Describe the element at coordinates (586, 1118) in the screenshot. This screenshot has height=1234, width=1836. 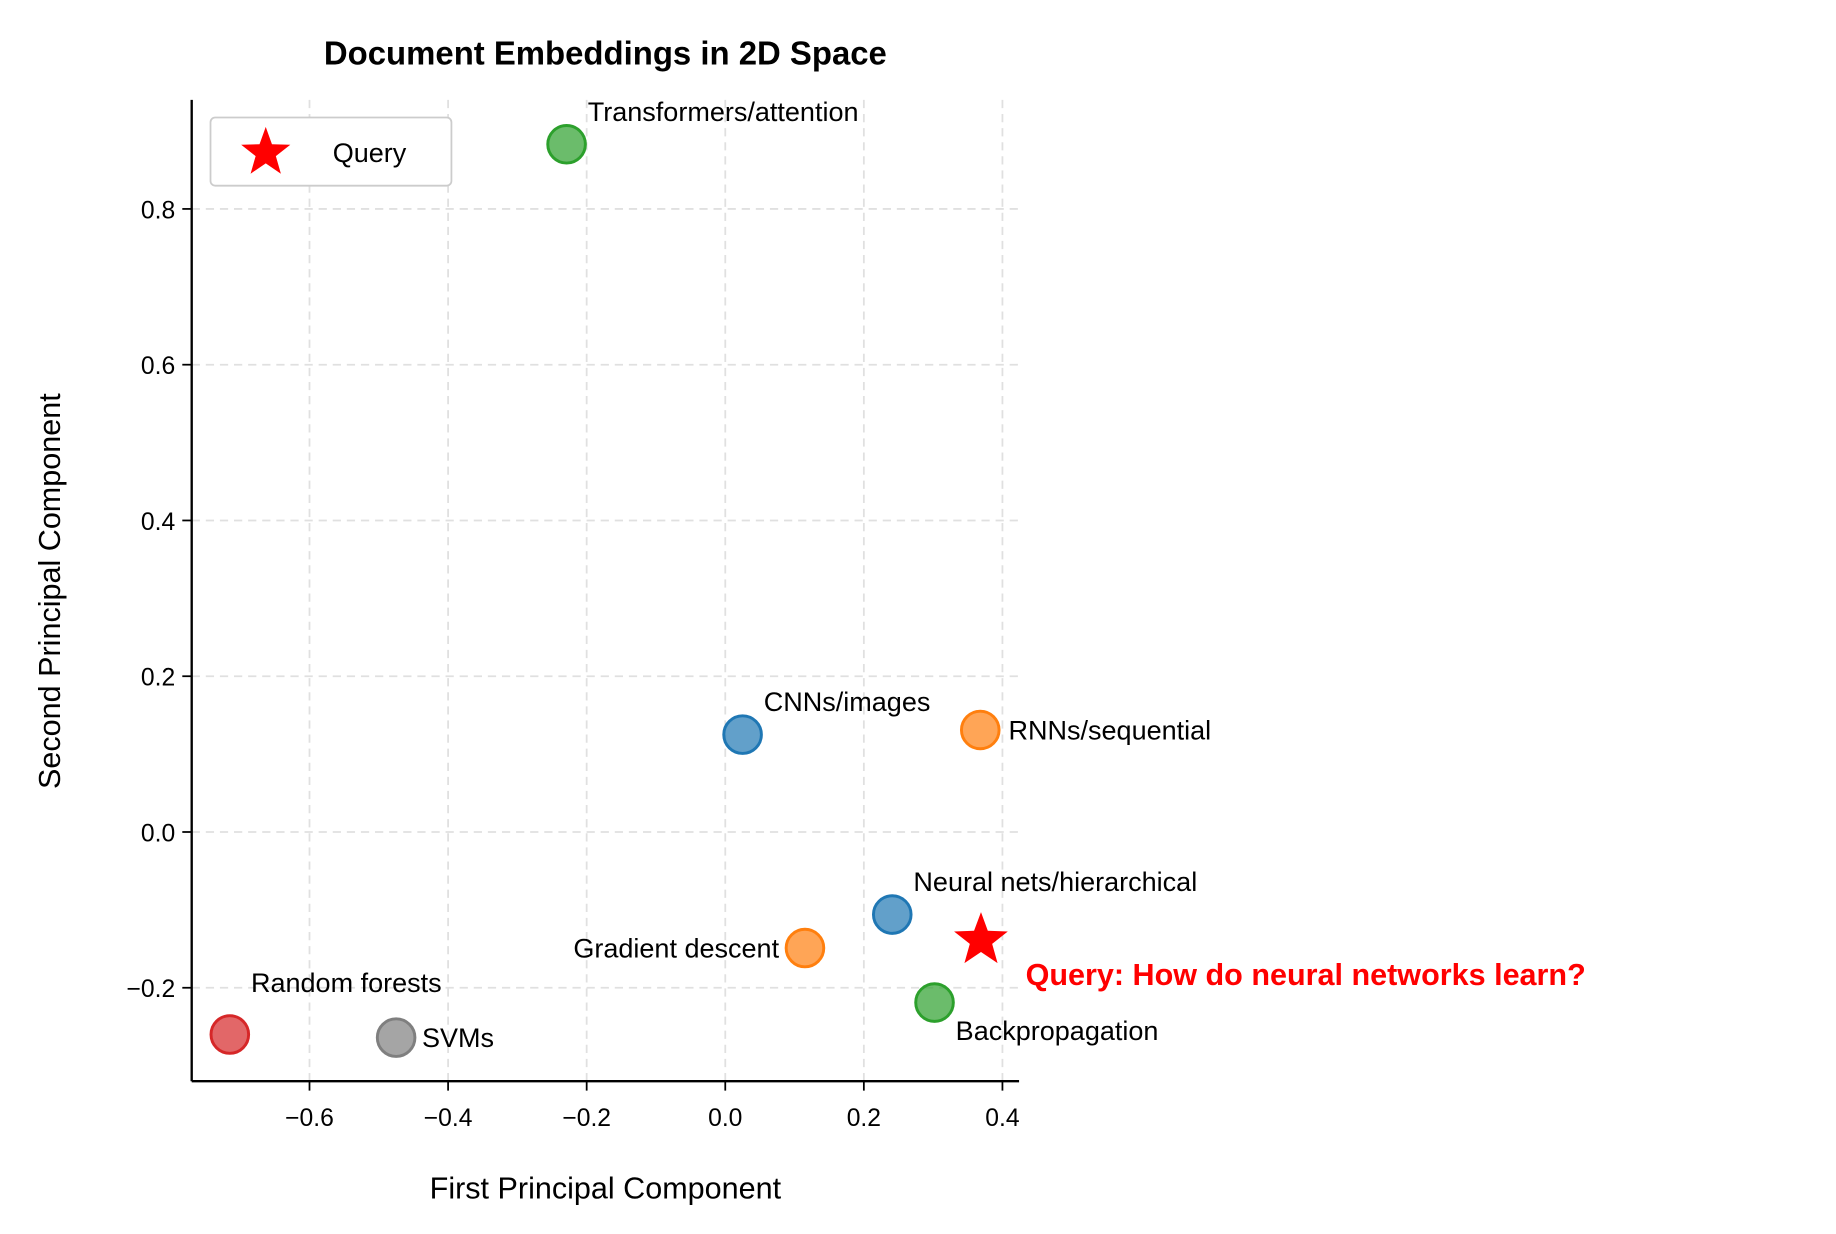
I see `x-tick-label: −0.2` at that location.